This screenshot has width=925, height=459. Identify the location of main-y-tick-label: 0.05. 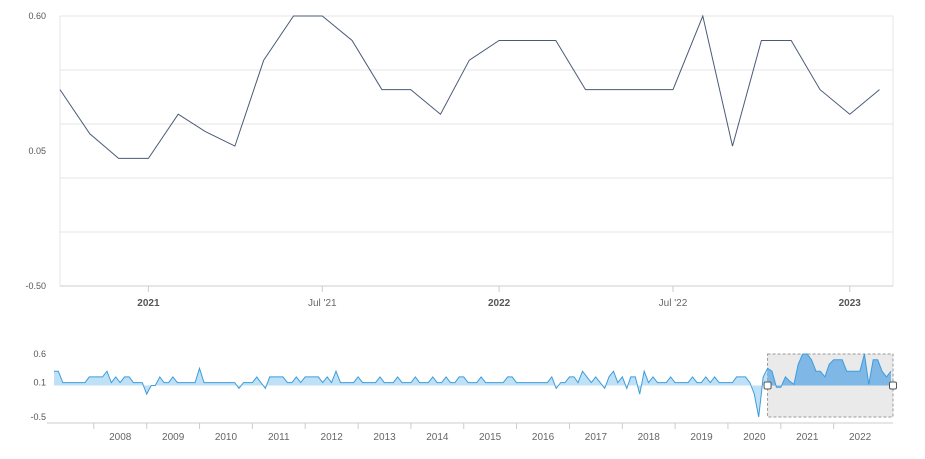
(37, 151).